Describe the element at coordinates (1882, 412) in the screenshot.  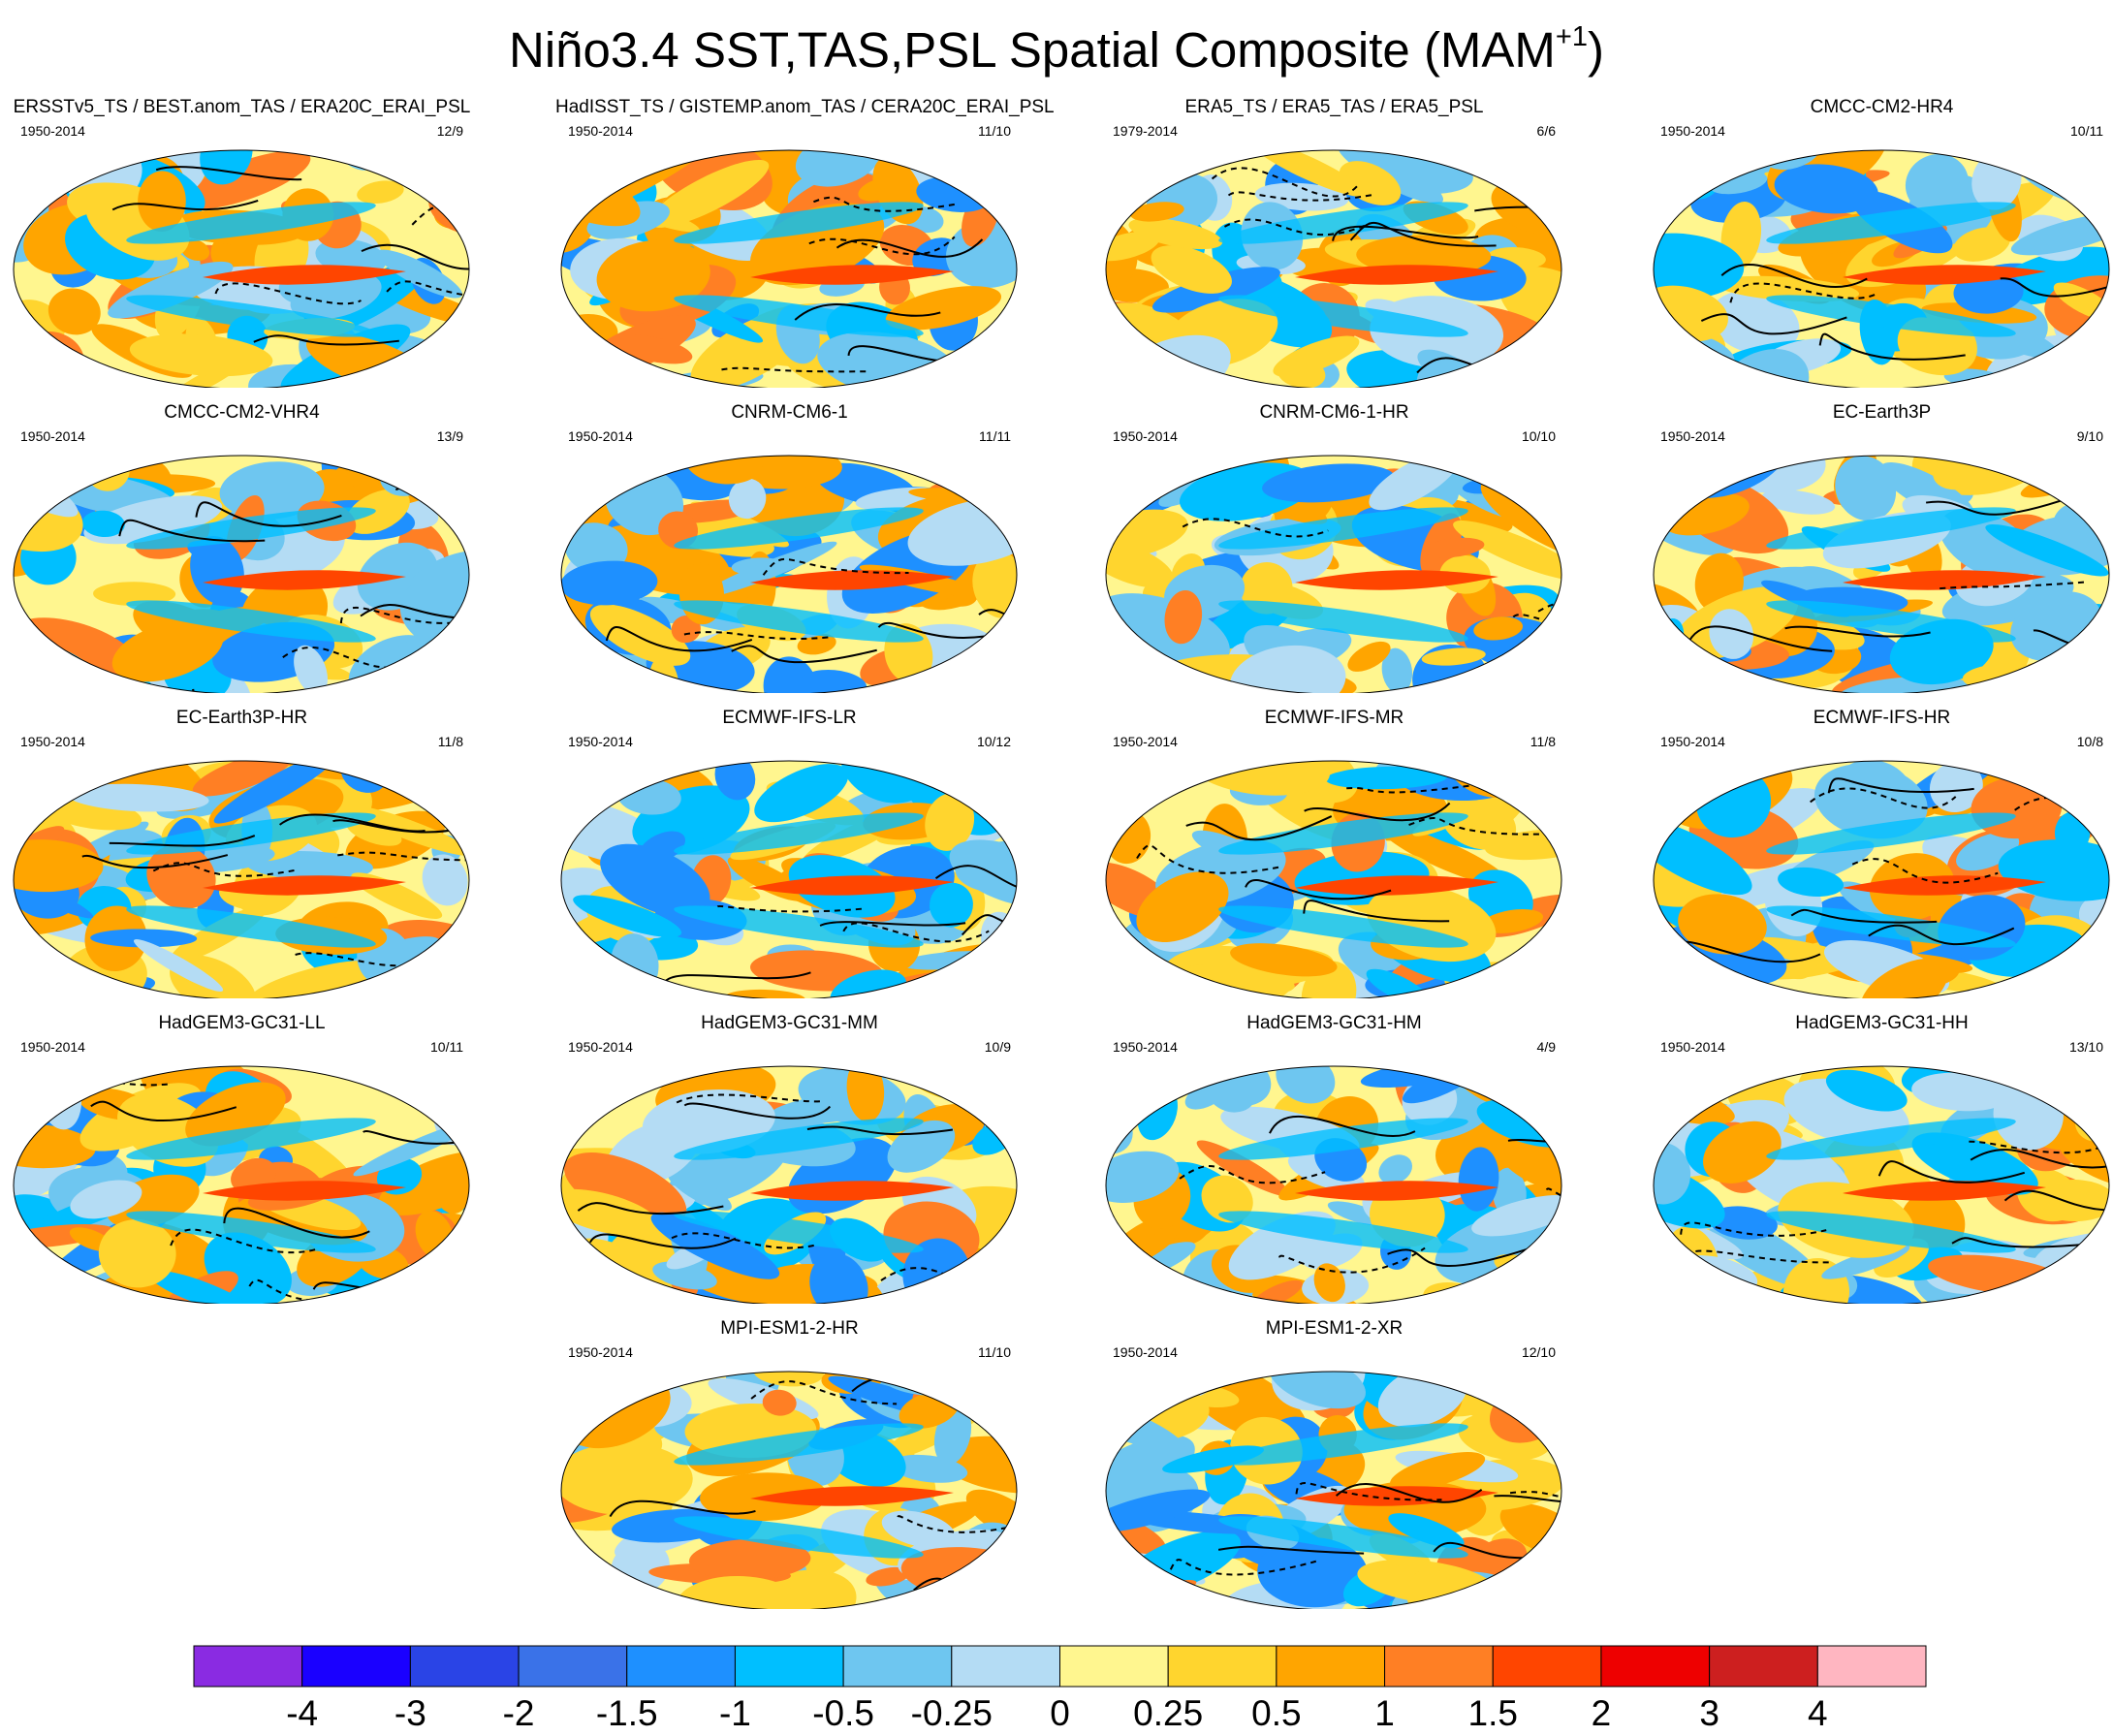
I see `panel-title: EC-Earth3P` at that location.